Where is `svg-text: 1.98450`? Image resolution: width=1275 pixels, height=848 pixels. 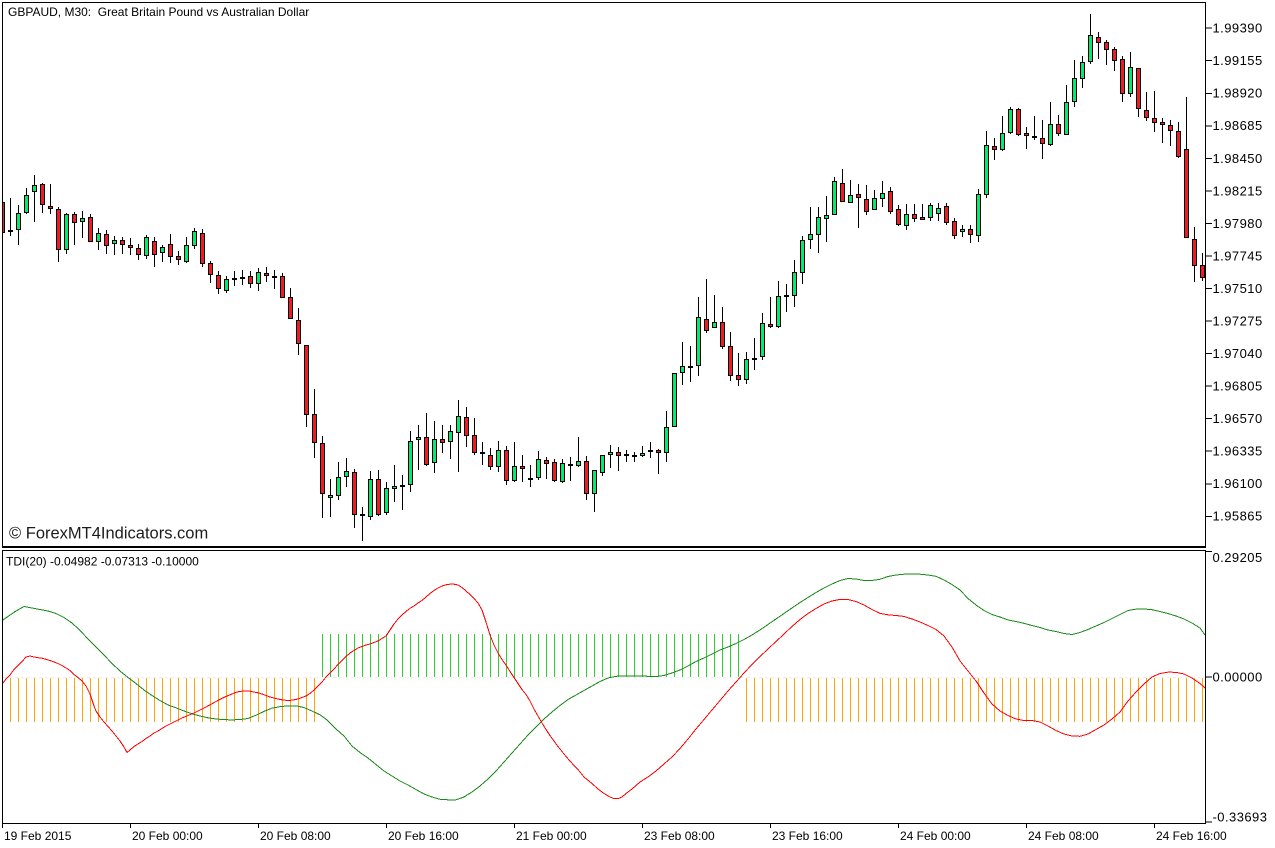
svg-text: 1.98450 is located at coordinates (1238, 158).